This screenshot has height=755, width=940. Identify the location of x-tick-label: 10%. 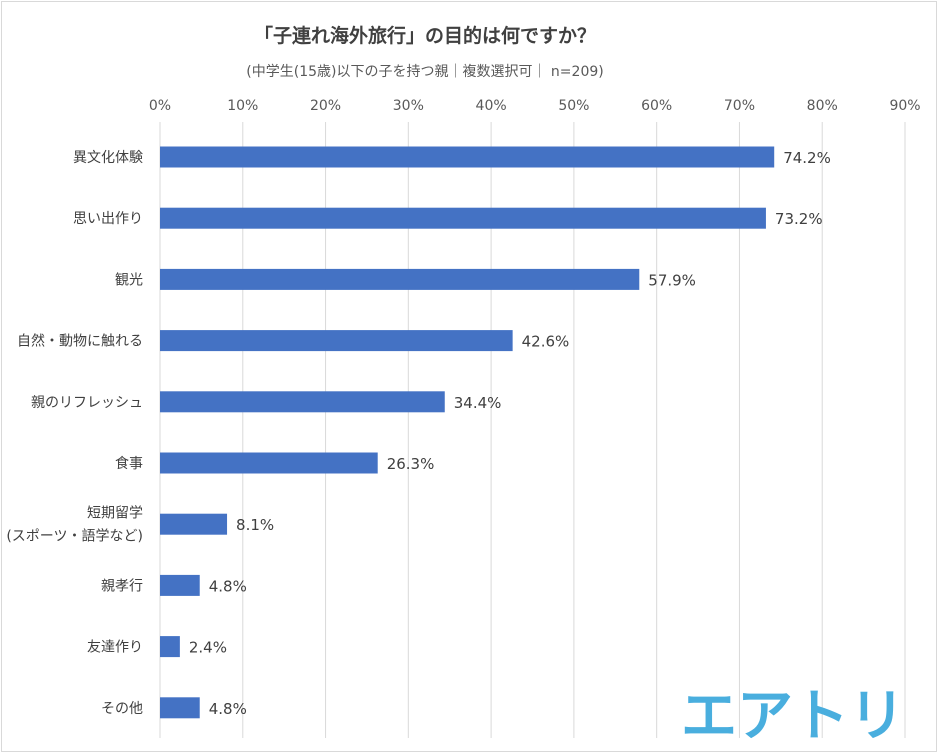
(242, 106).